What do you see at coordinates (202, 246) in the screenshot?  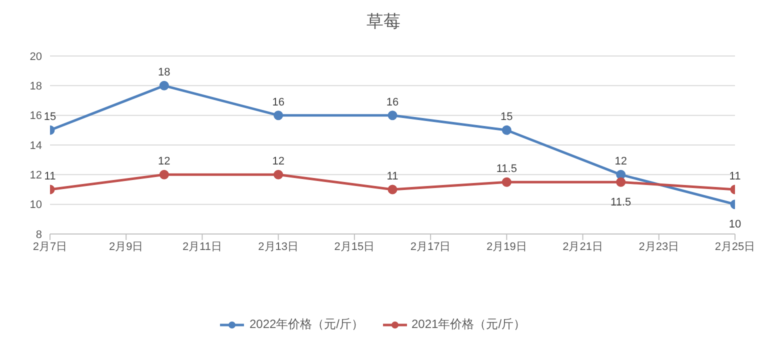 I see `x-tick-label: 2月11日` at bounding box center [202, 246].